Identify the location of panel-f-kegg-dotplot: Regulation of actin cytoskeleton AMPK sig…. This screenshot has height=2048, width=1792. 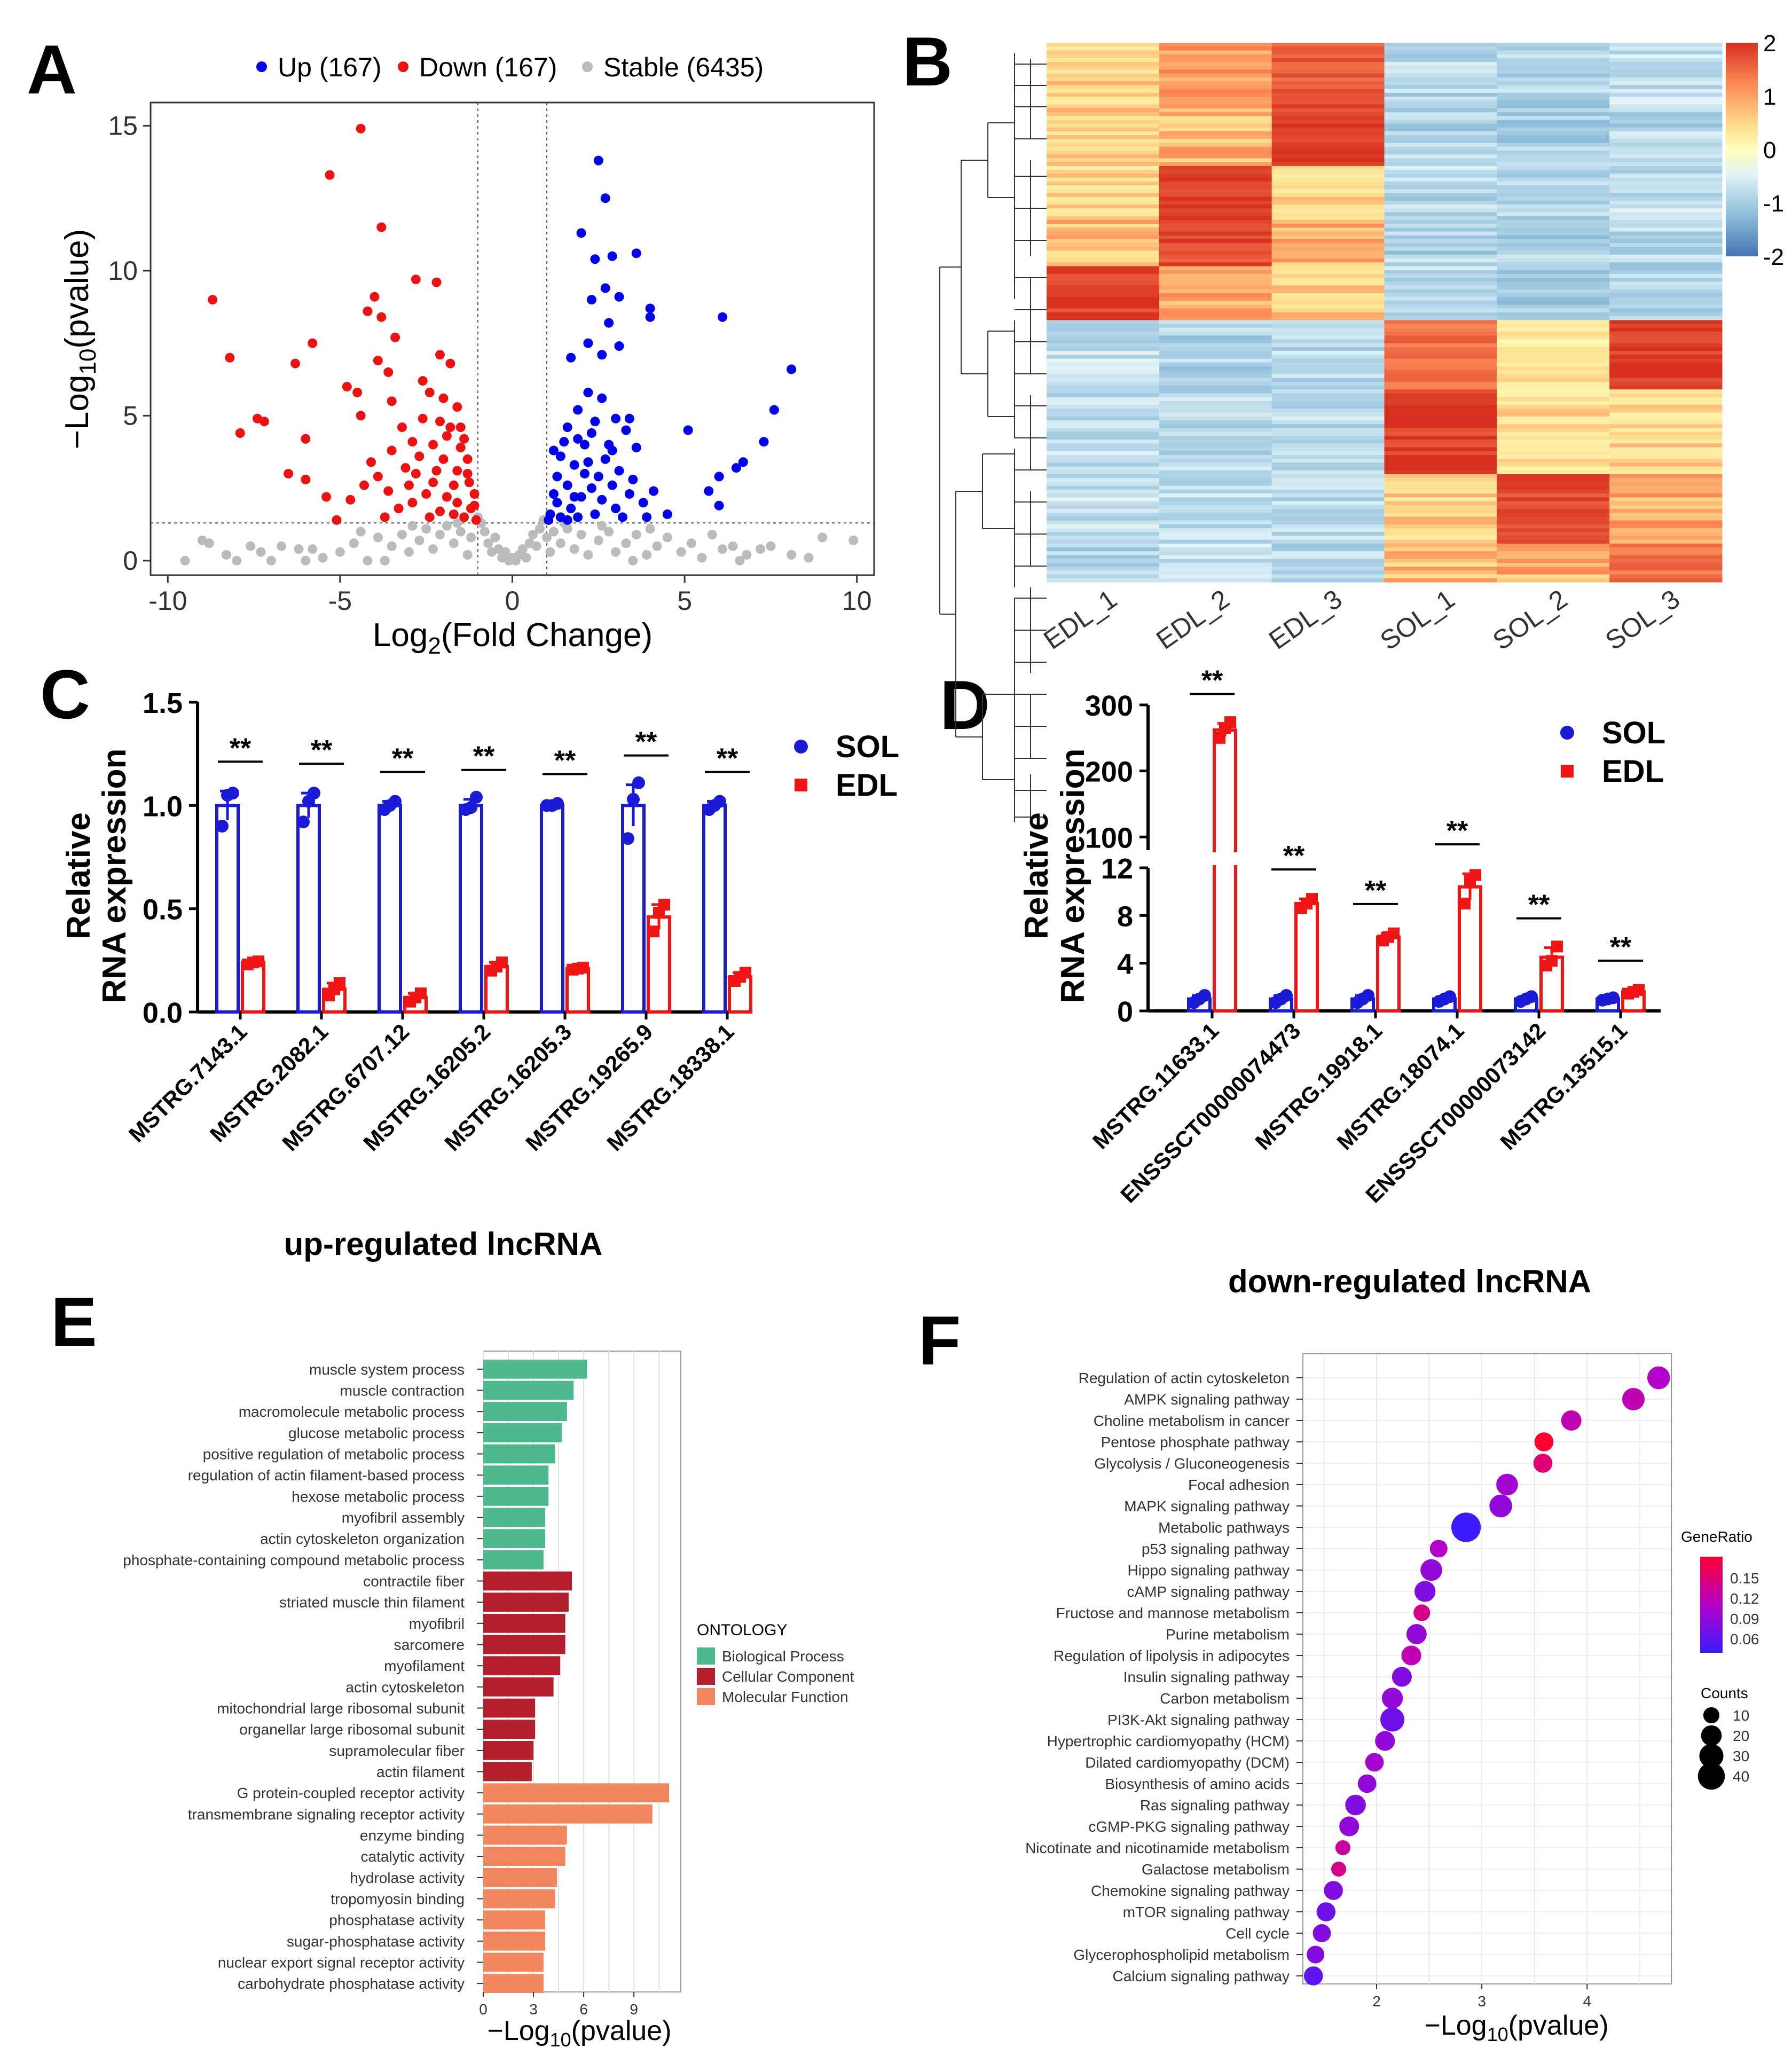
(1392, 1699).